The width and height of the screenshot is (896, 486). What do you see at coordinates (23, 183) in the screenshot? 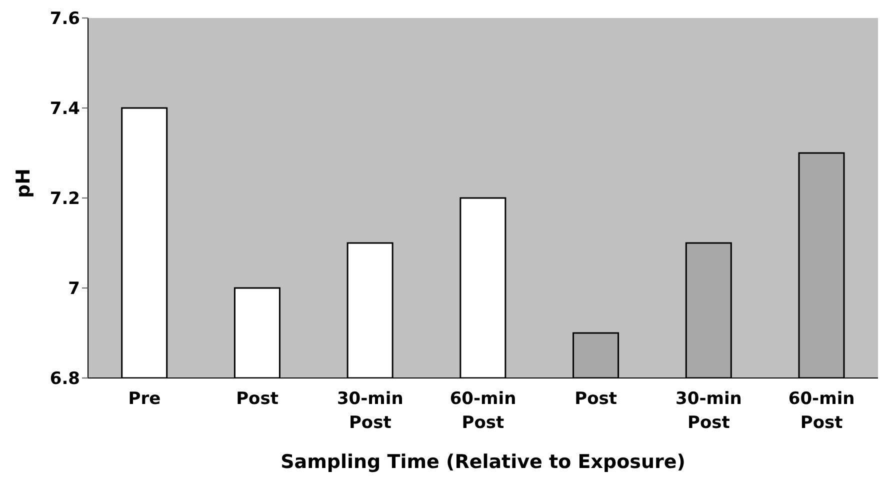
I see `y-axis-title: pH` at bounding box center [23, 183].